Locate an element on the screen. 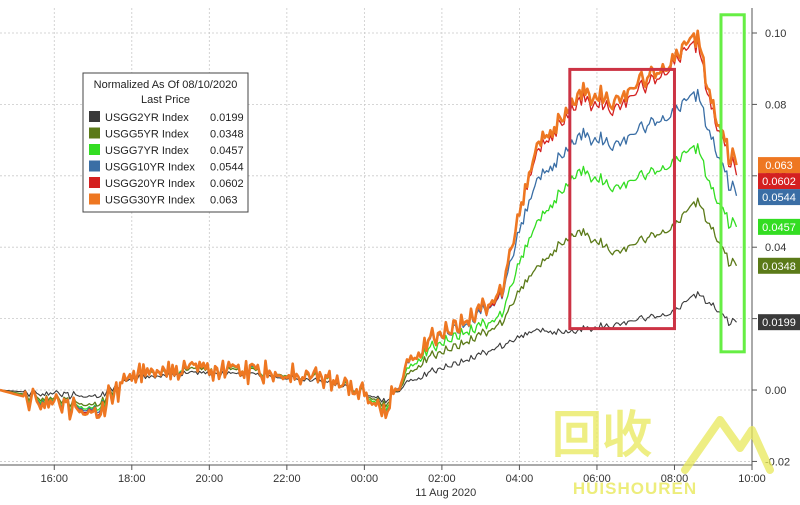 This screenshot has height=505, width=800. last-price-tag-value: 0.0348 is located at coordinates (779, 267).